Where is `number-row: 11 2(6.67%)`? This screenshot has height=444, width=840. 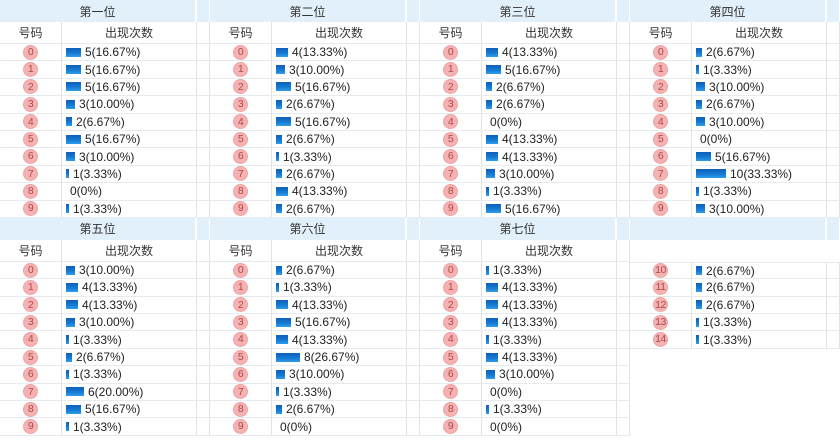 number-row: 11 2(6.67%) is located at coordinates (735, 288).